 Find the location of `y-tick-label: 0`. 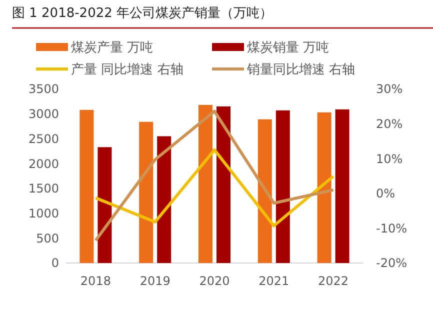

y-tick-label: 0 is located at coordinates (55, 263).